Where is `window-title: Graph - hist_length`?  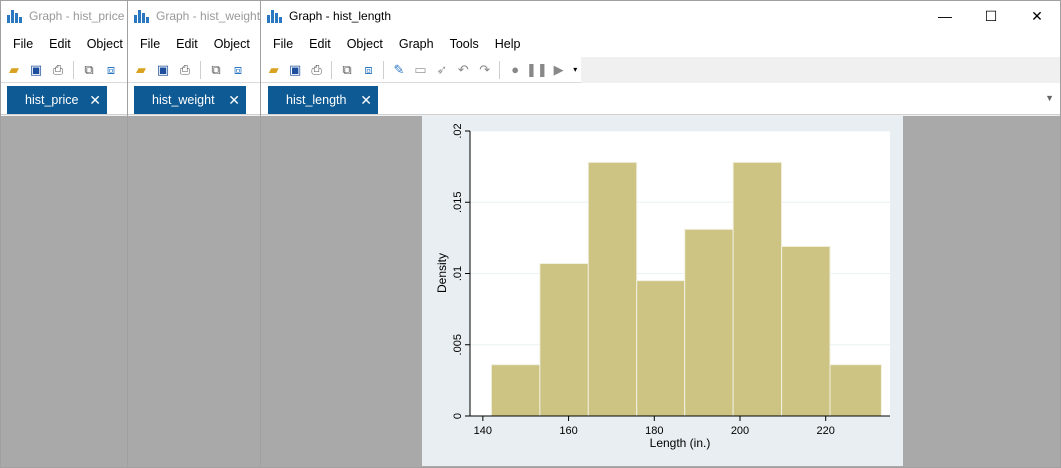 window-title: Graph - hist_length is located at coordinates (340, 16).